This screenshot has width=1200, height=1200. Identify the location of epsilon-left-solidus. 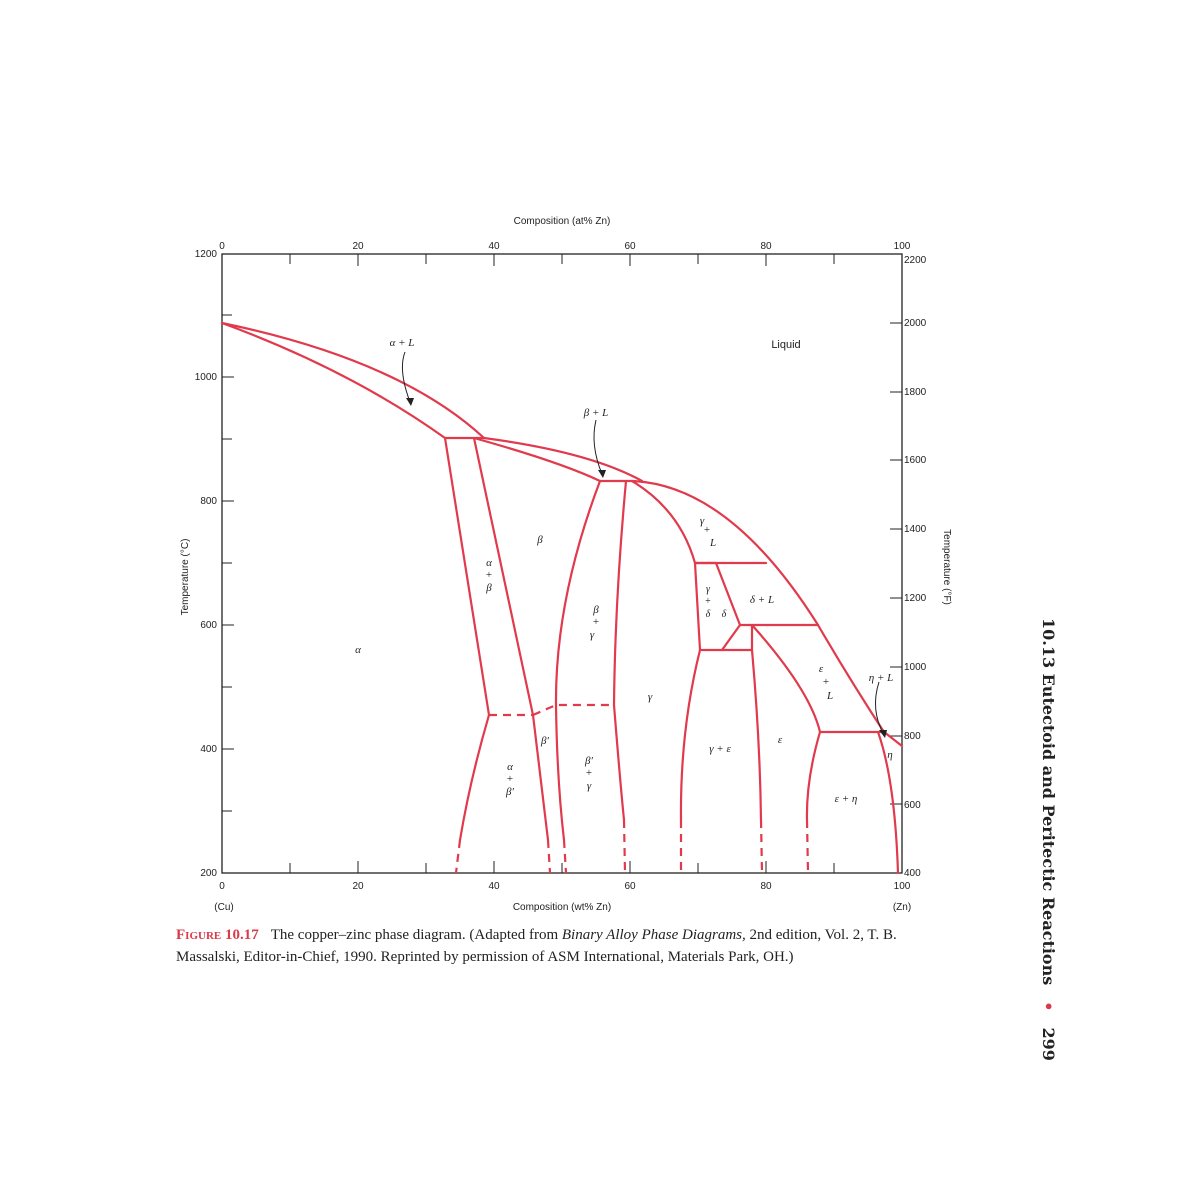
(786, 678).